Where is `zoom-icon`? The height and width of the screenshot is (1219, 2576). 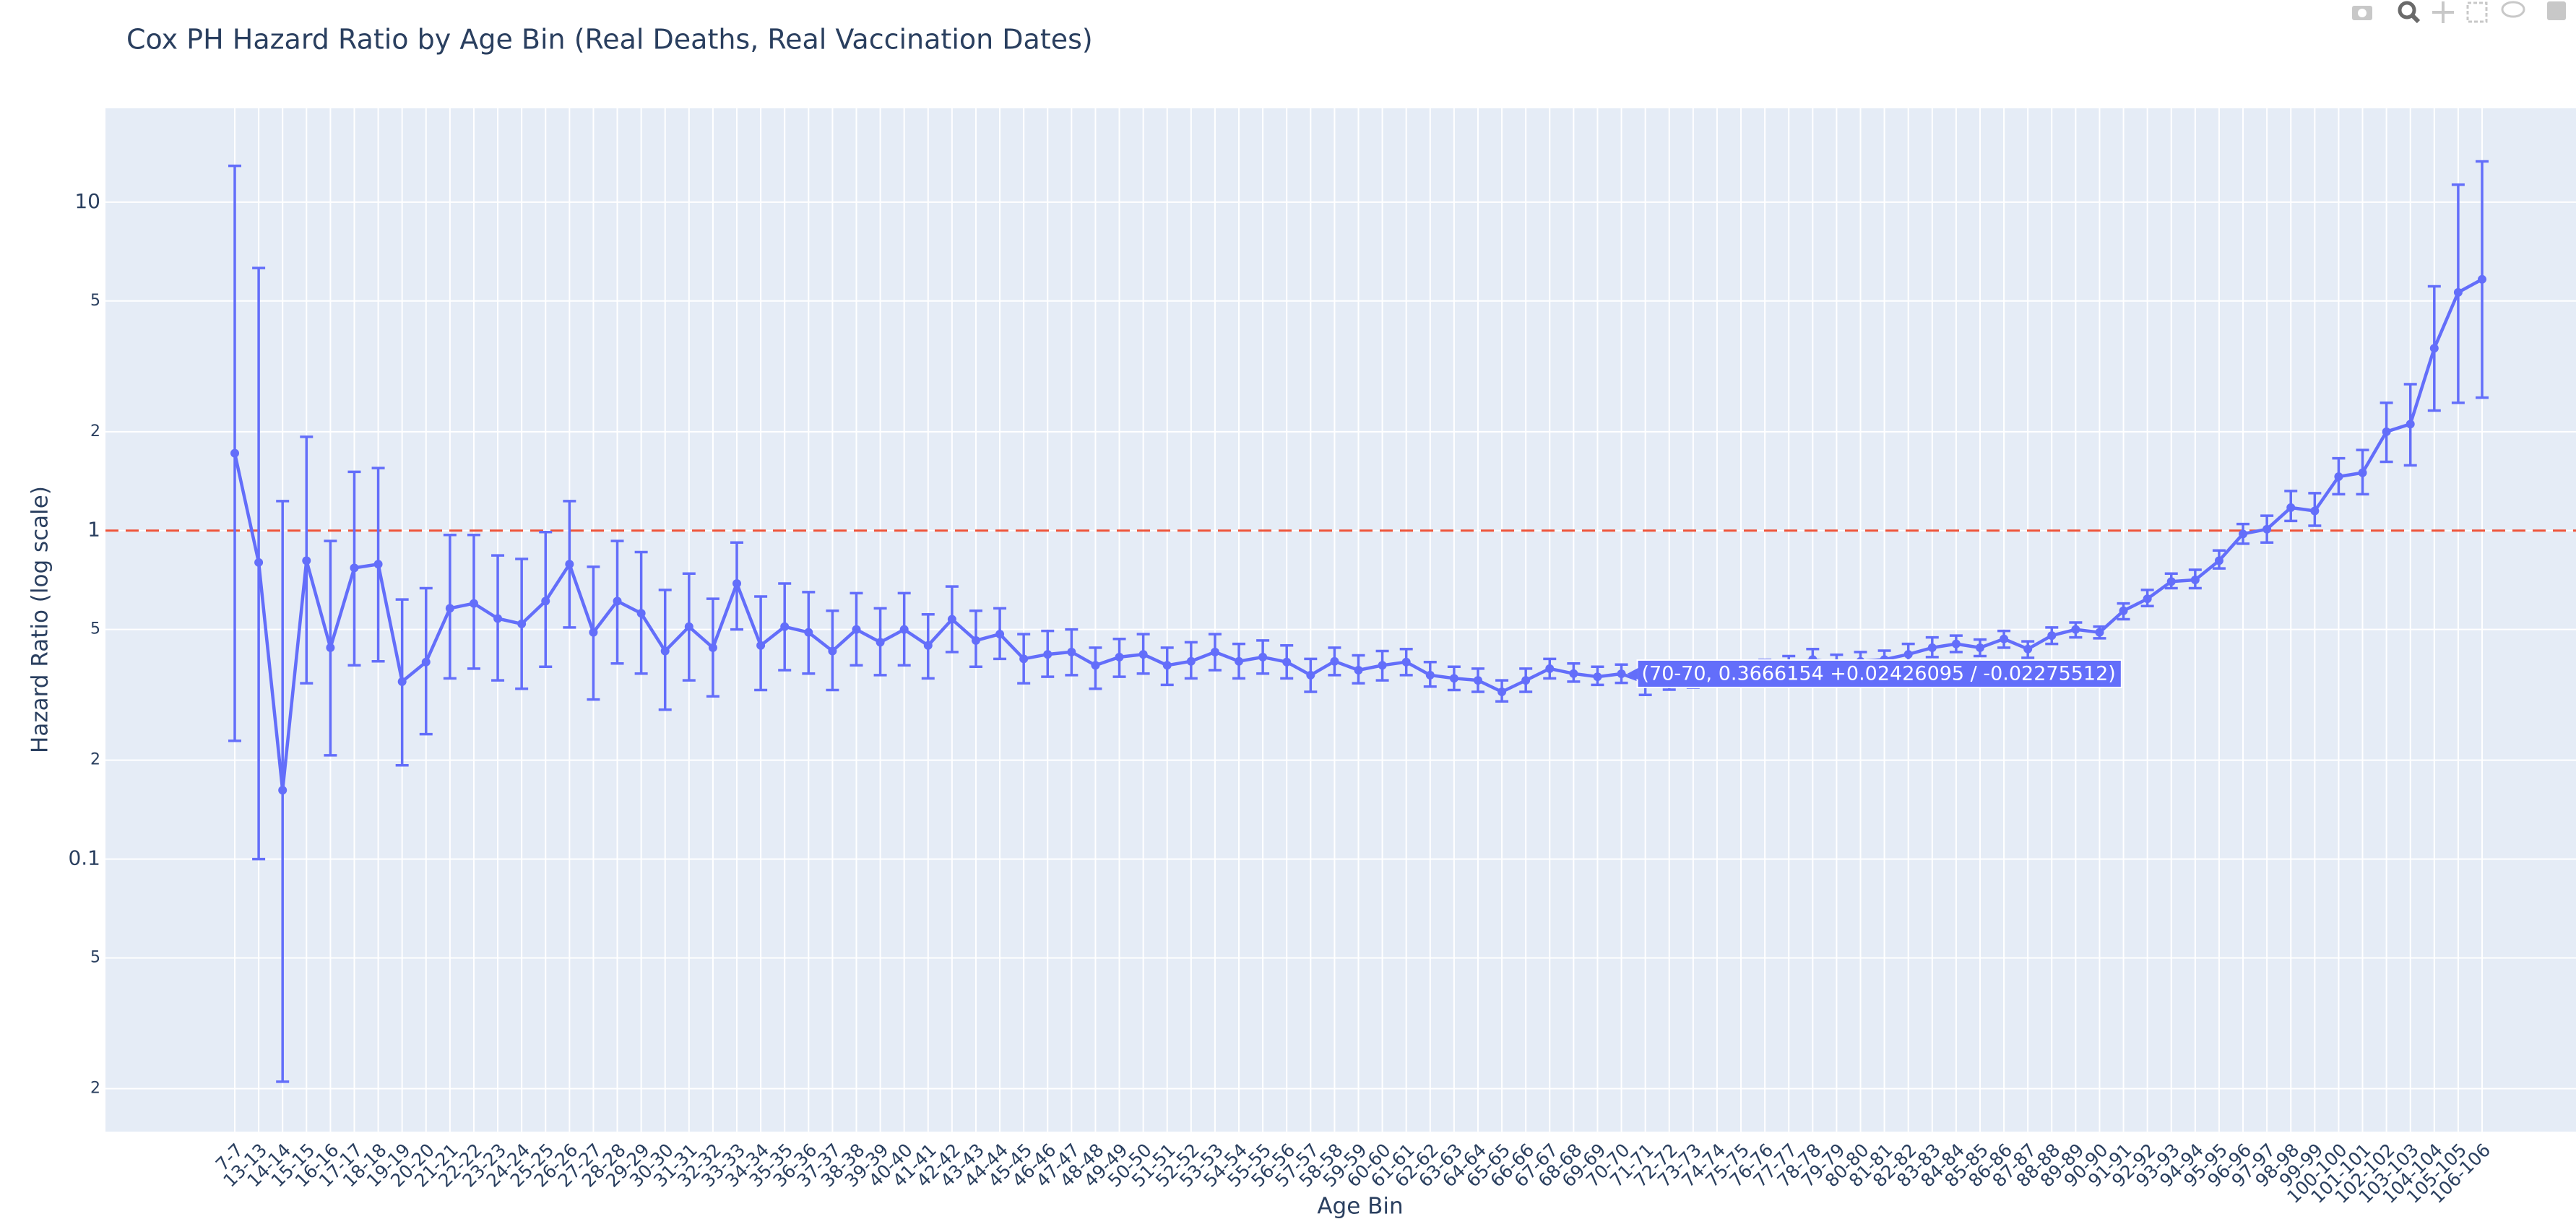 zoom-icon is located at coordinates (2407, 10).